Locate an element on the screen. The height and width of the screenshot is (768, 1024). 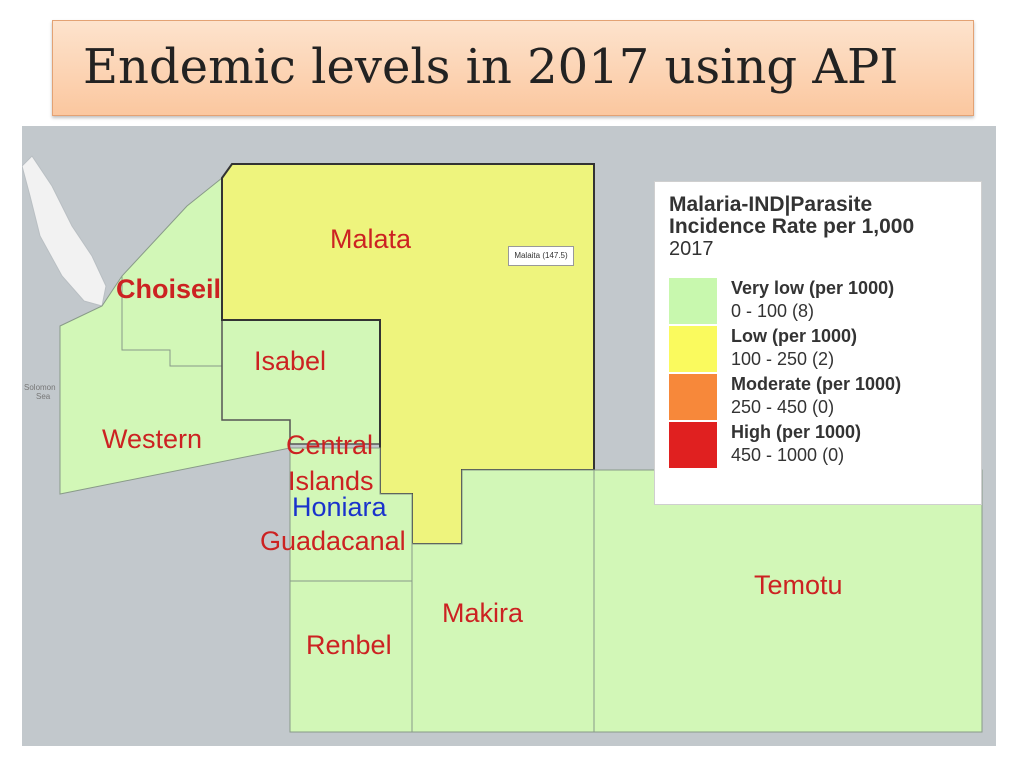
region-choiseul-boundary is located at coordinates (171, 321).